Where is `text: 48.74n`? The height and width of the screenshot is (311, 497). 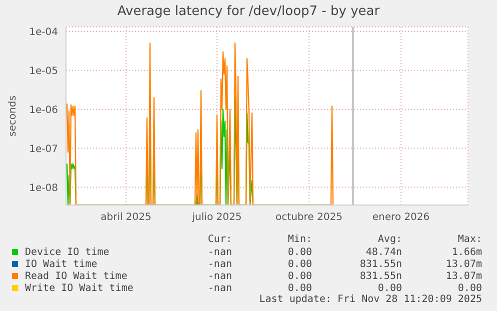
text: 48.74n is located at coordinates (383, 252).